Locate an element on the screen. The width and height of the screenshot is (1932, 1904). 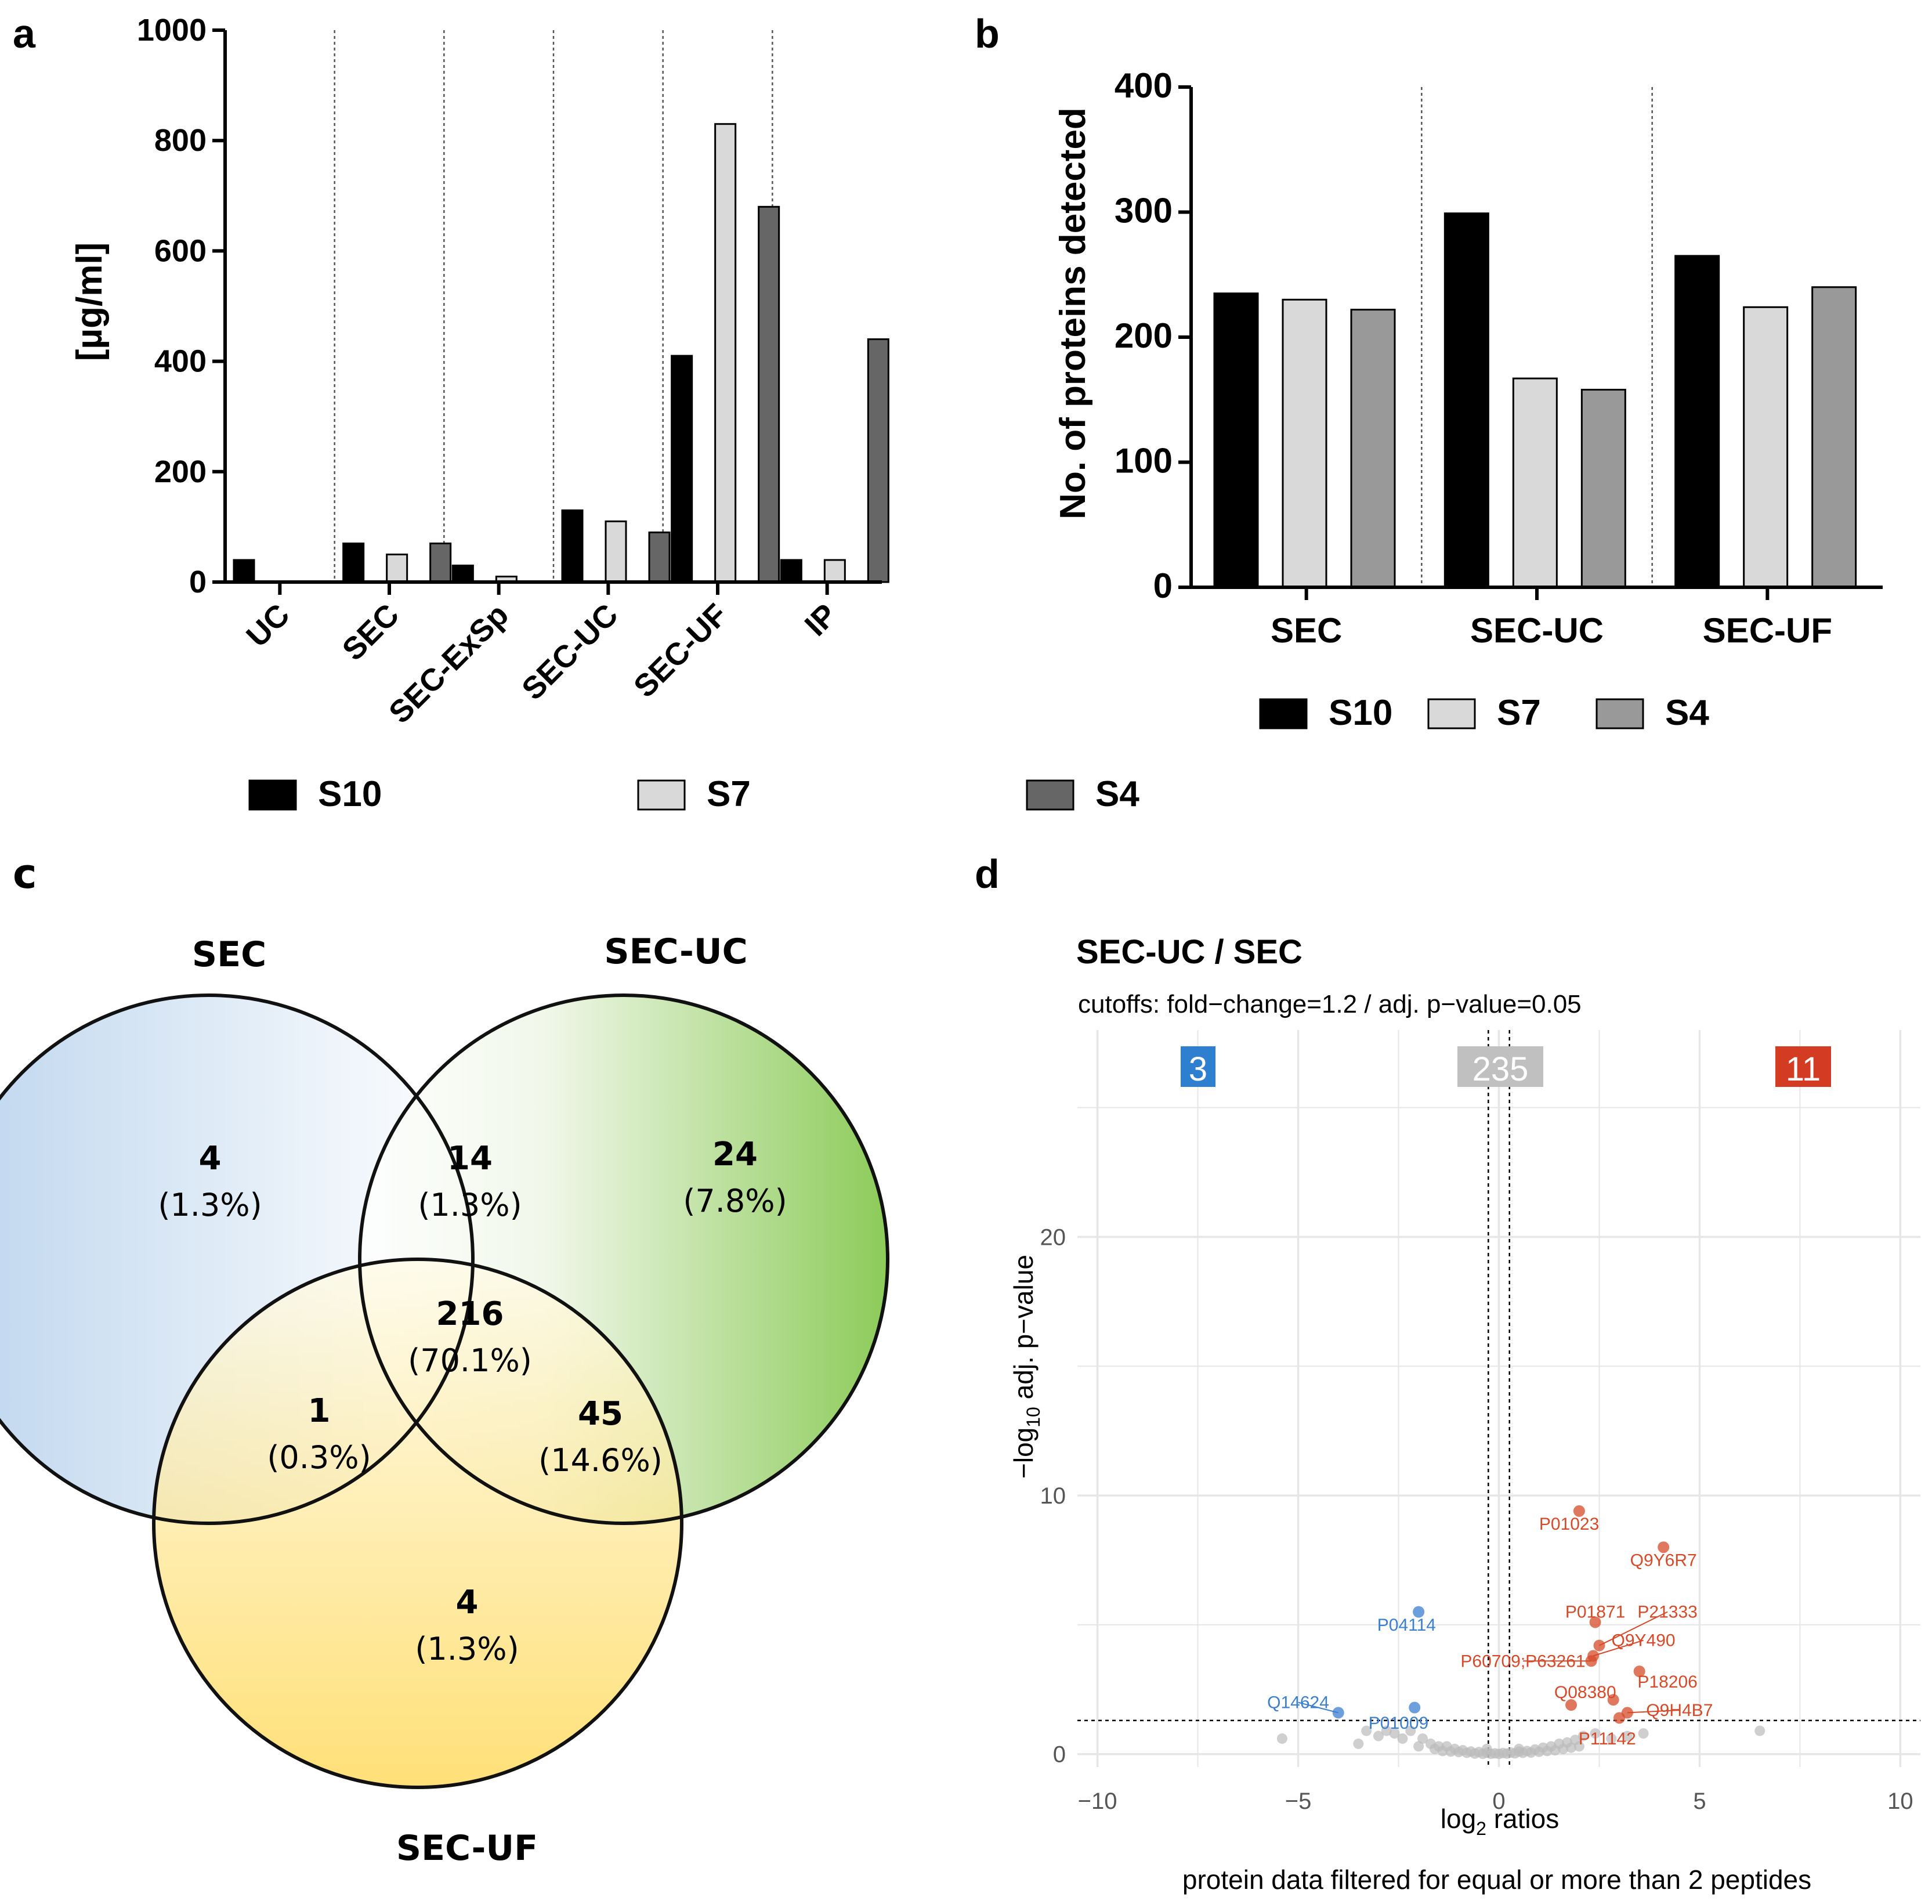
axes is located at coordinates (552, 307).